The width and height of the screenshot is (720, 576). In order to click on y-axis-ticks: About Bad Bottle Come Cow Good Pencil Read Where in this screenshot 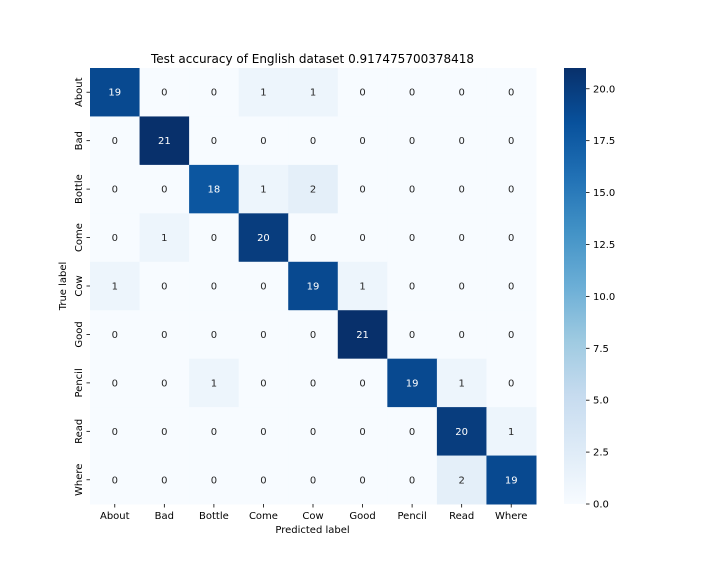, I will do `click(82, 286)`.